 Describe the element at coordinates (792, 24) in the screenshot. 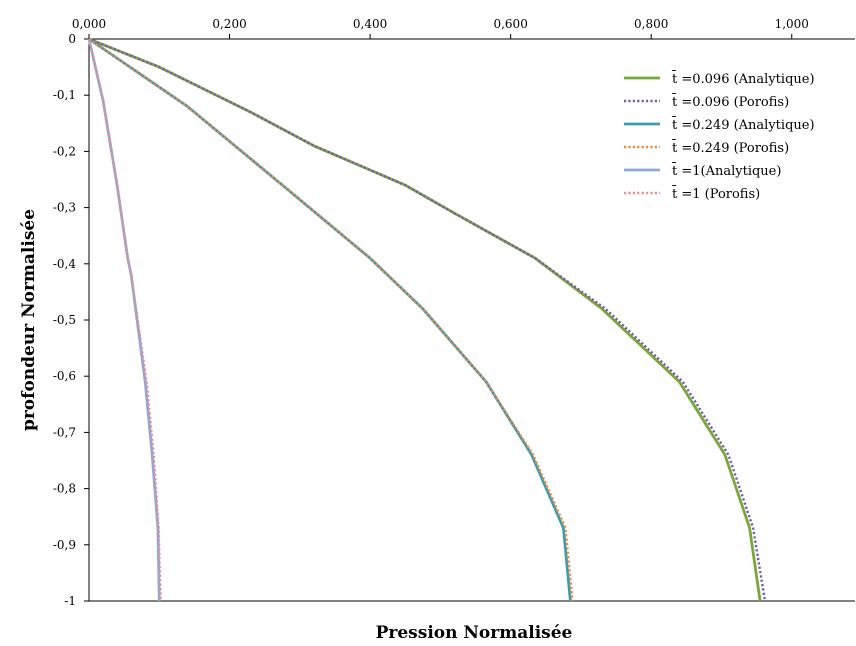

I see `x-tick-label: 1,000` at that location.